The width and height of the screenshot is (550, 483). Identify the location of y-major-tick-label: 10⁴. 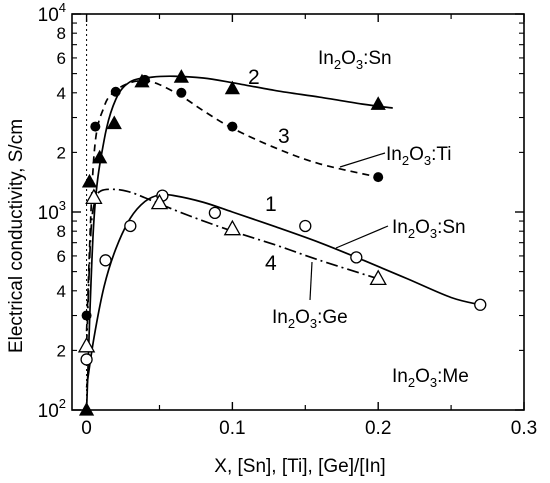
(52, 13).